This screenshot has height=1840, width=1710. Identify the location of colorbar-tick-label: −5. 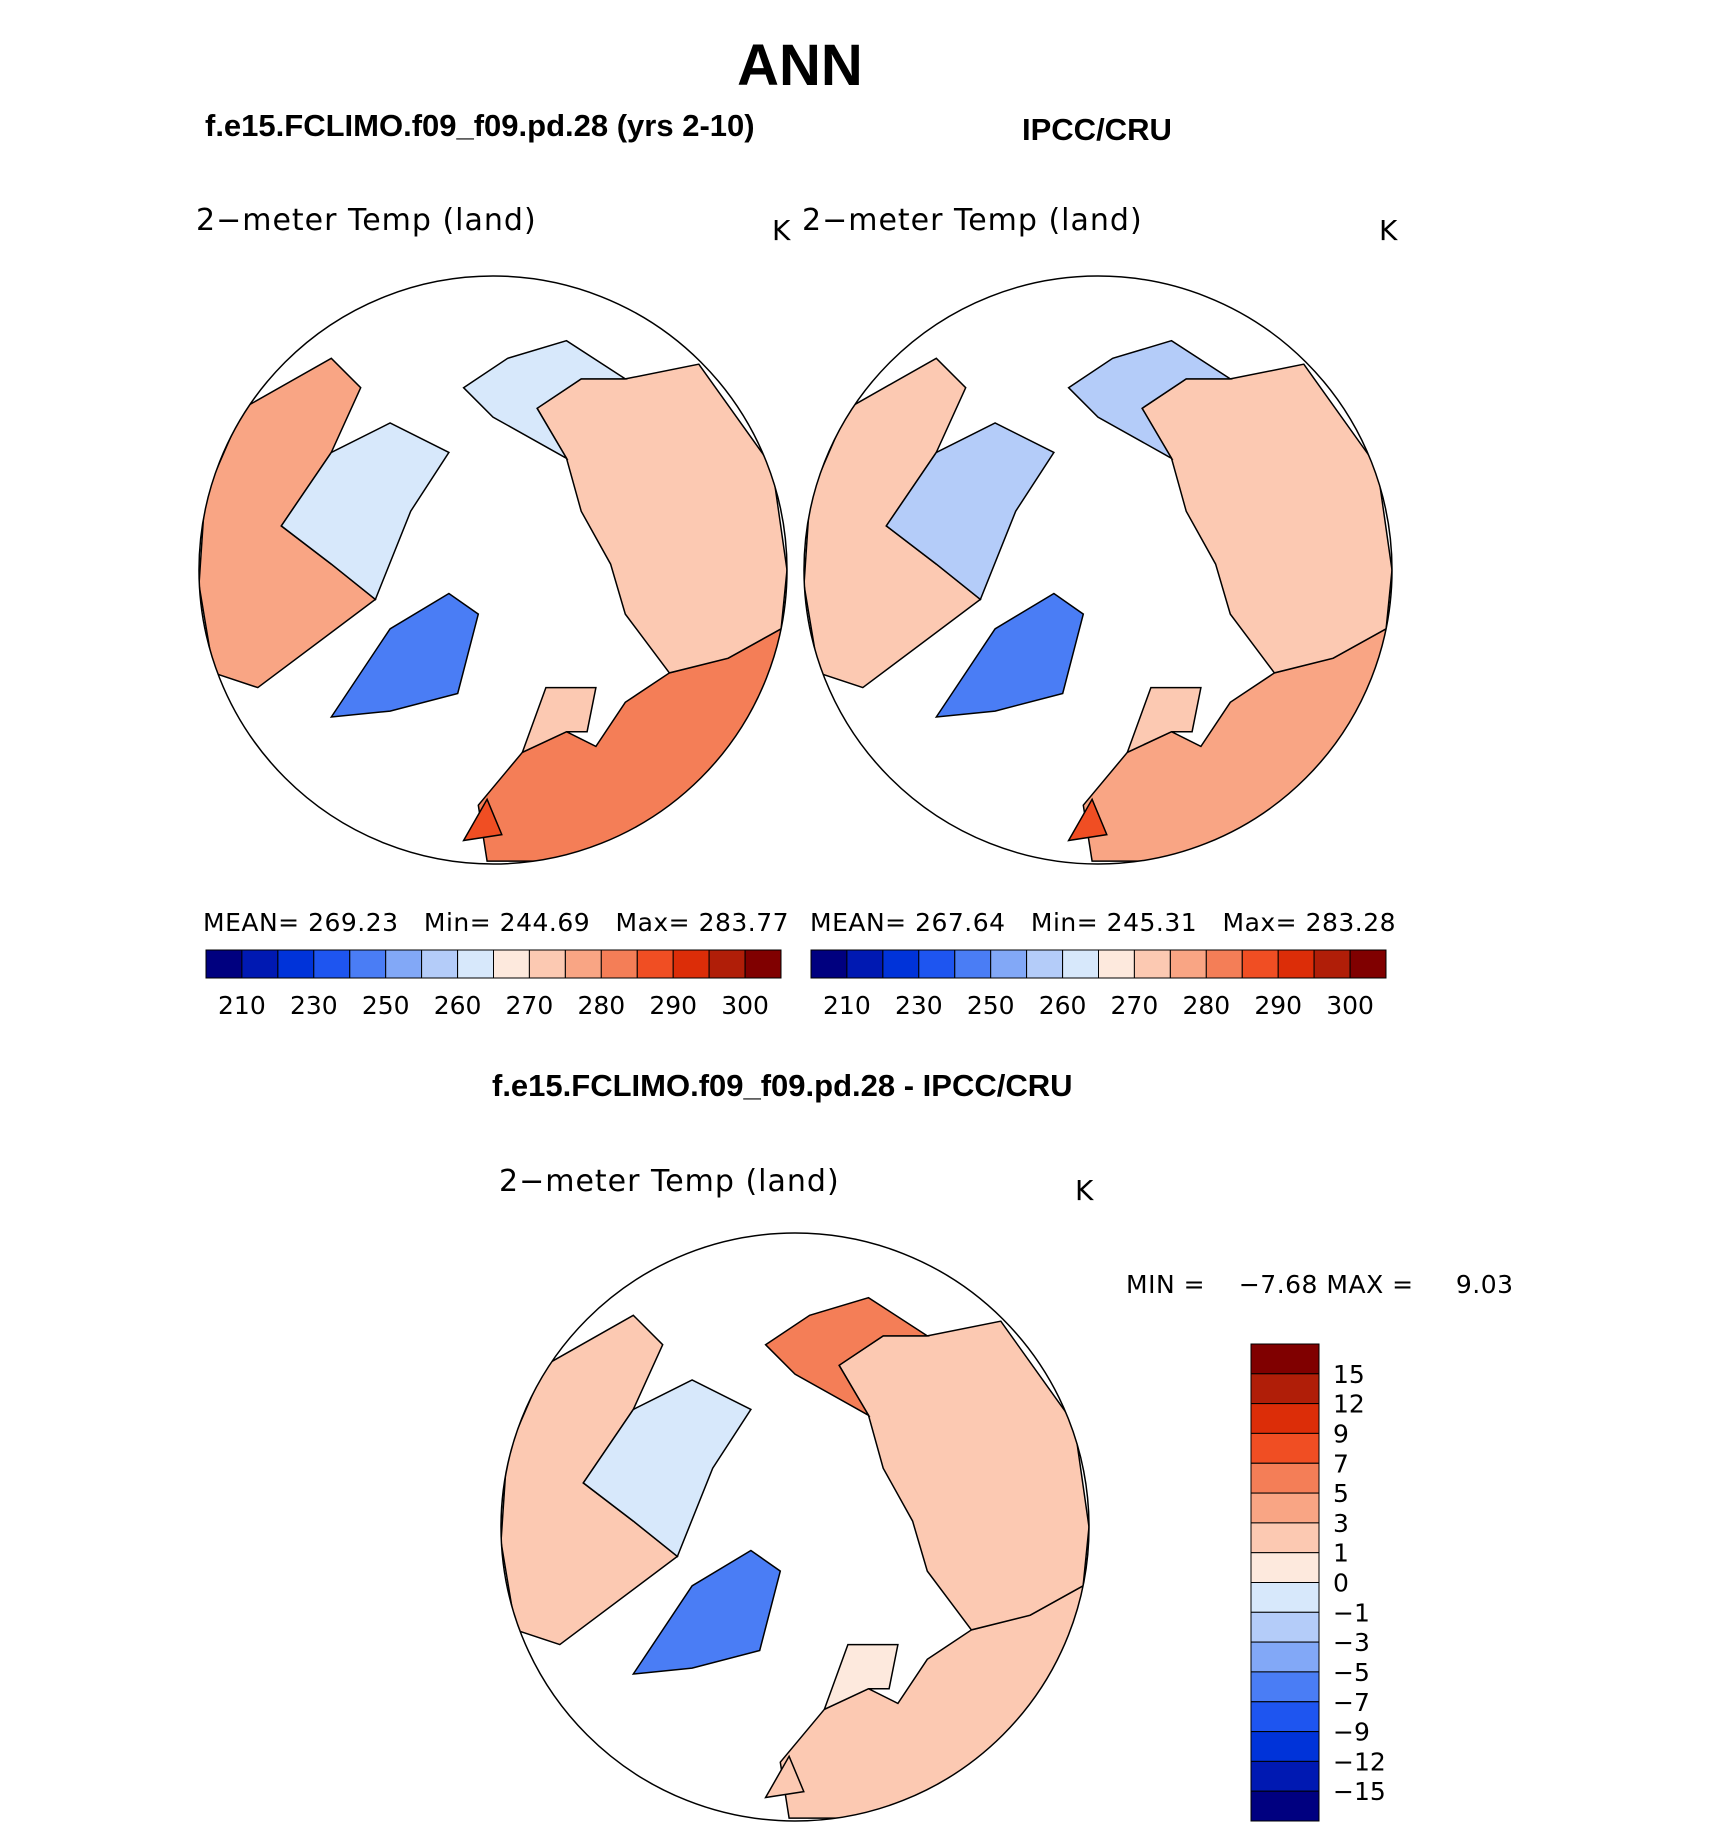
(1351, 1672).